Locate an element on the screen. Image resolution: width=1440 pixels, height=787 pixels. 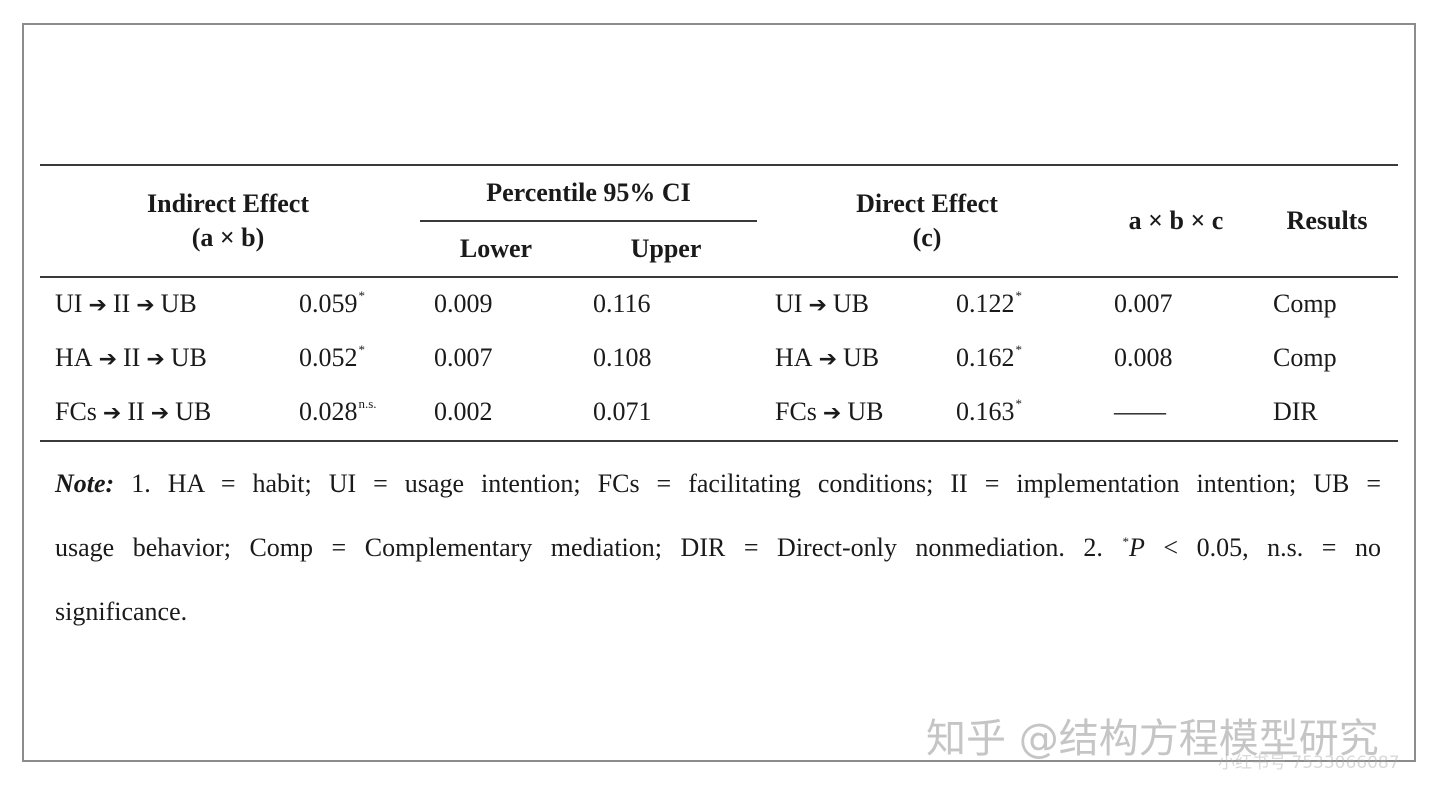
indirect-path: FCs ➔ II ➔ UB is located at coordinates (133, 412).